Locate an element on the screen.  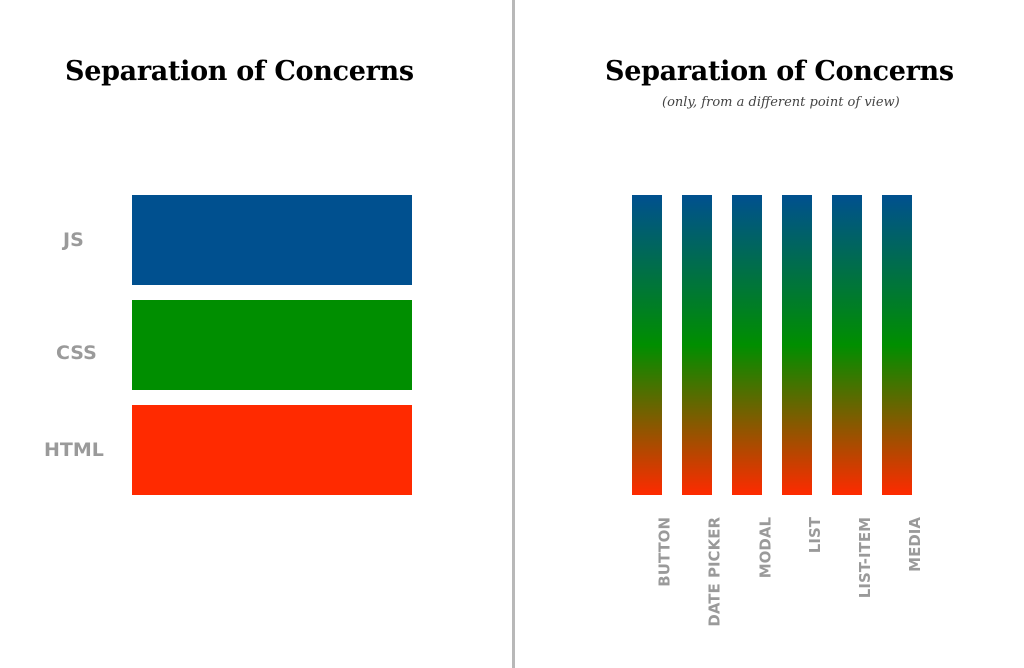
component-label-media: MEDIA is located at coordinates (915, 544).